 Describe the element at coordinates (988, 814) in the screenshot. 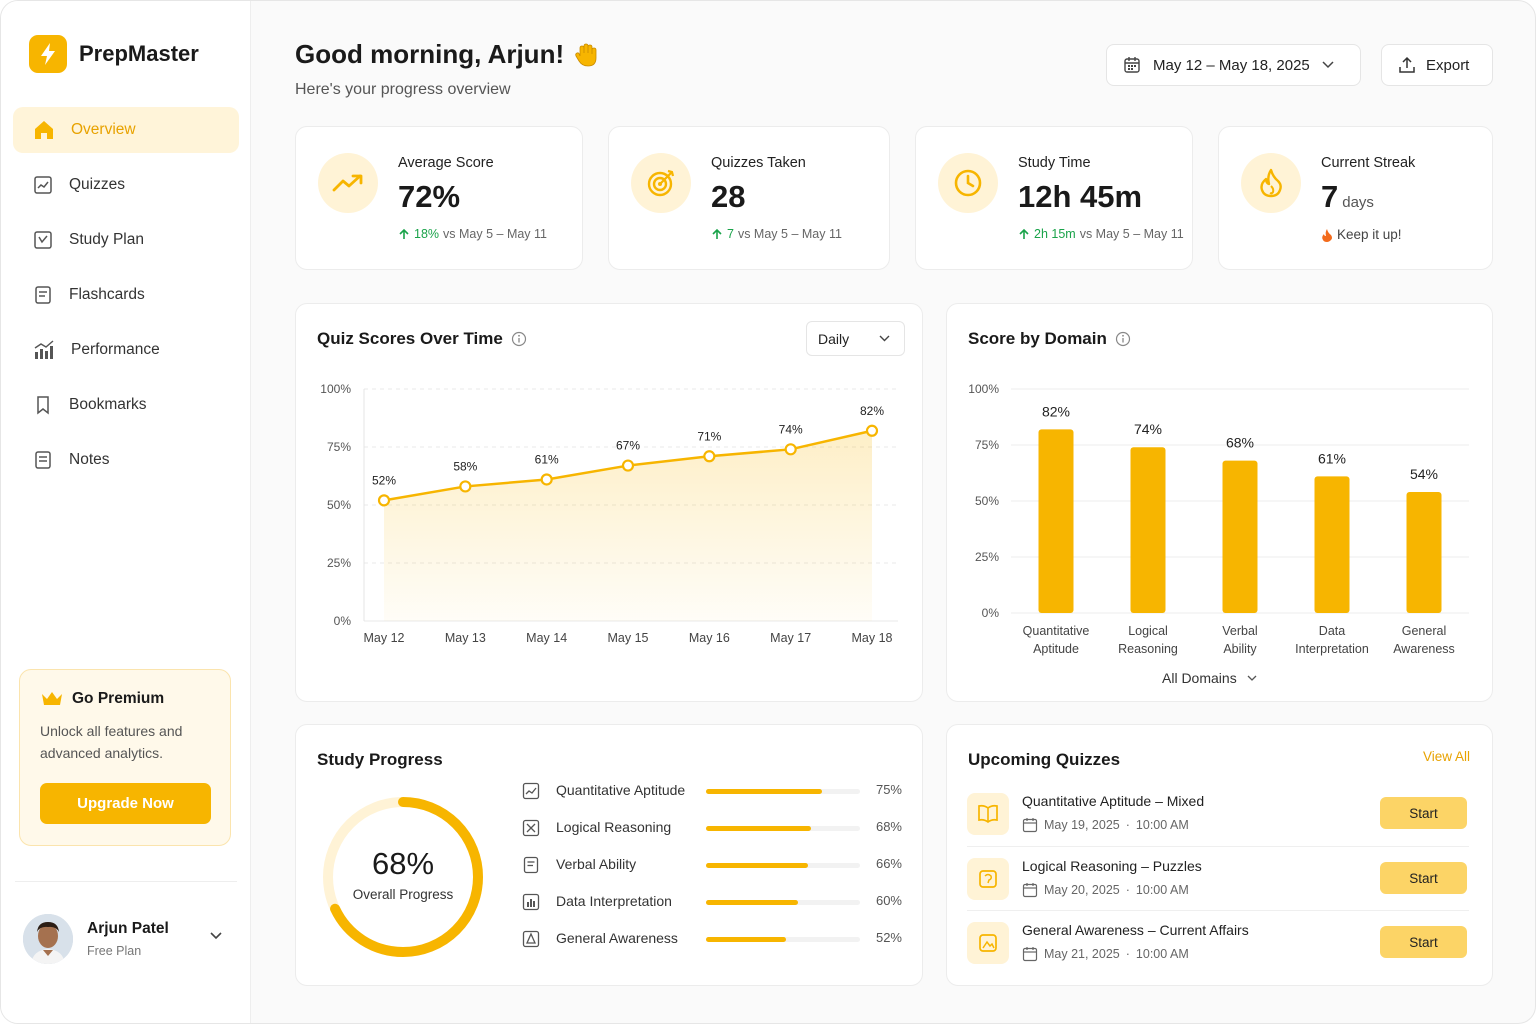

I see `book-icon` at that location.